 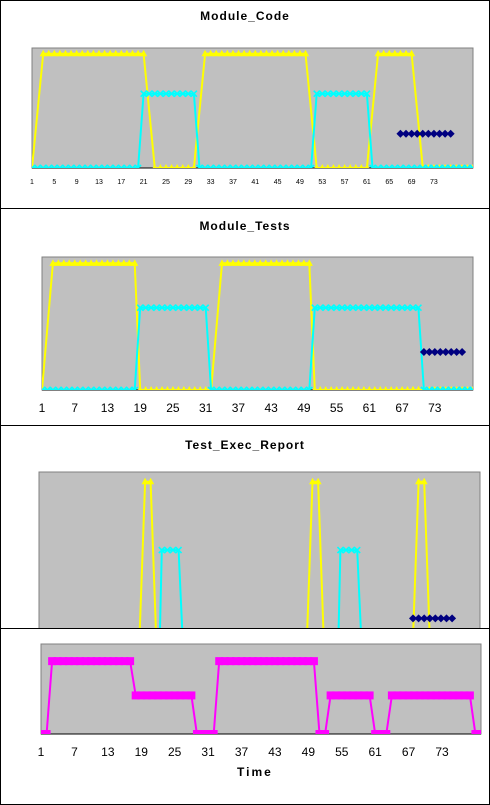 What do you see at coordinates (245, 16) in the screenshot?
I see `chart-title: Module_Code` at bounding box center [245, 16].